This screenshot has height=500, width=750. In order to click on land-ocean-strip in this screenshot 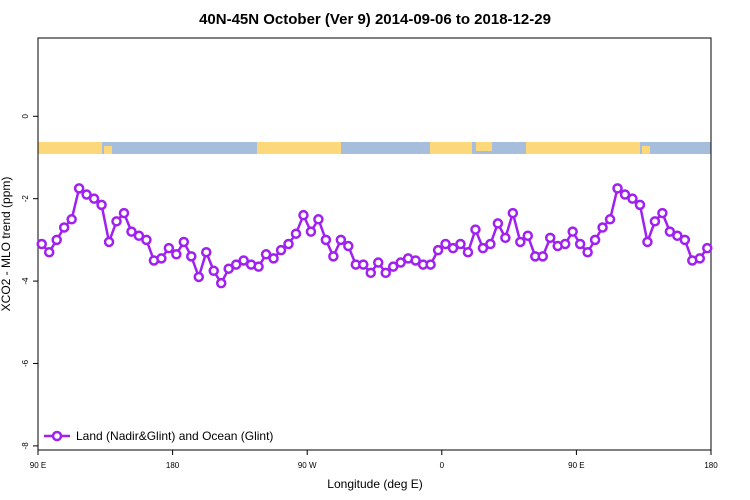, I will do `click(374, 148)`.